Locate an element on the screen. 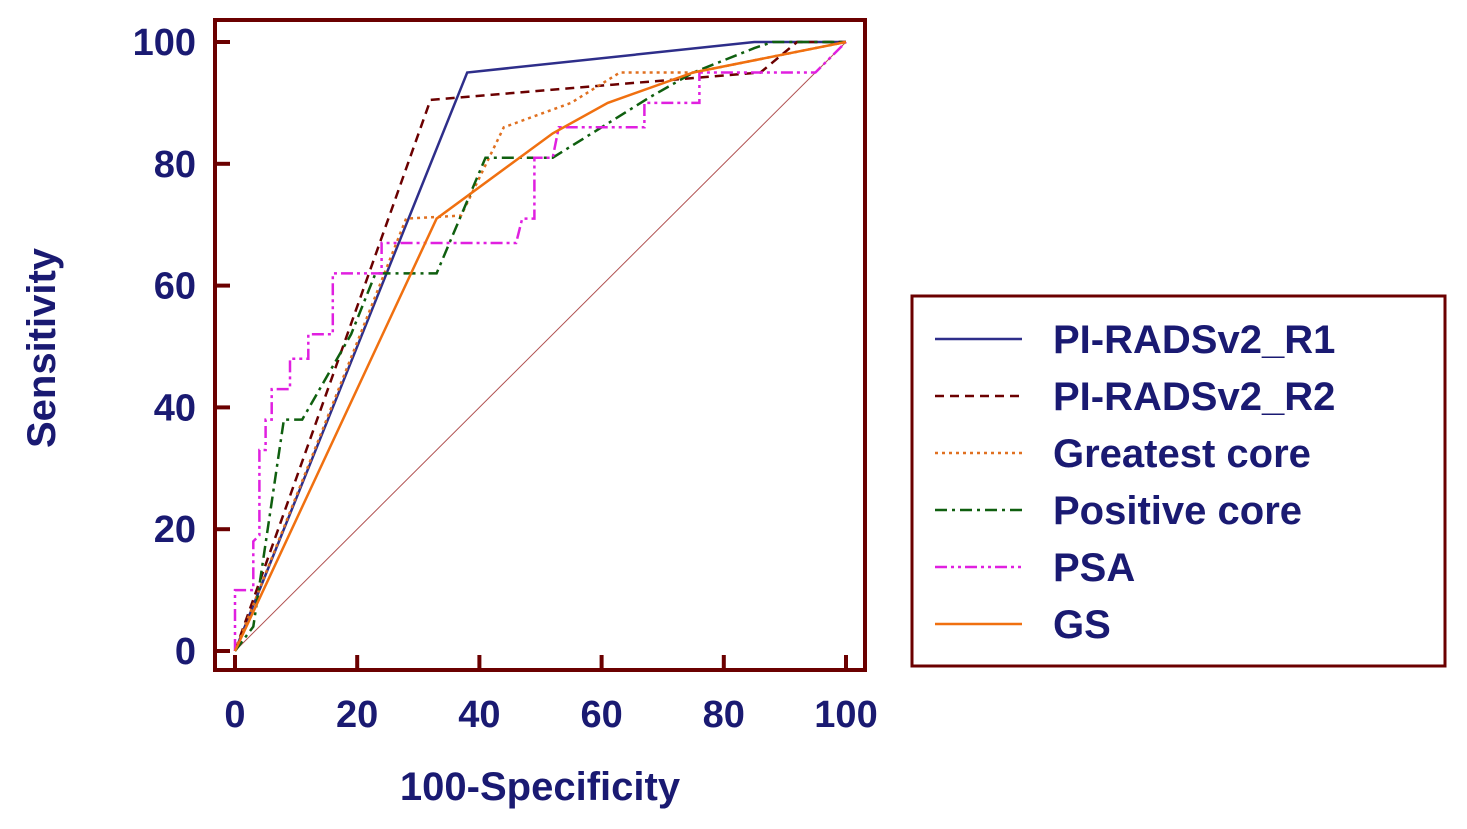 The width and height of the screenshot is (1467, 829). legend-label: PI-RADSv2_R2 is located at coordinates (1194, 397).